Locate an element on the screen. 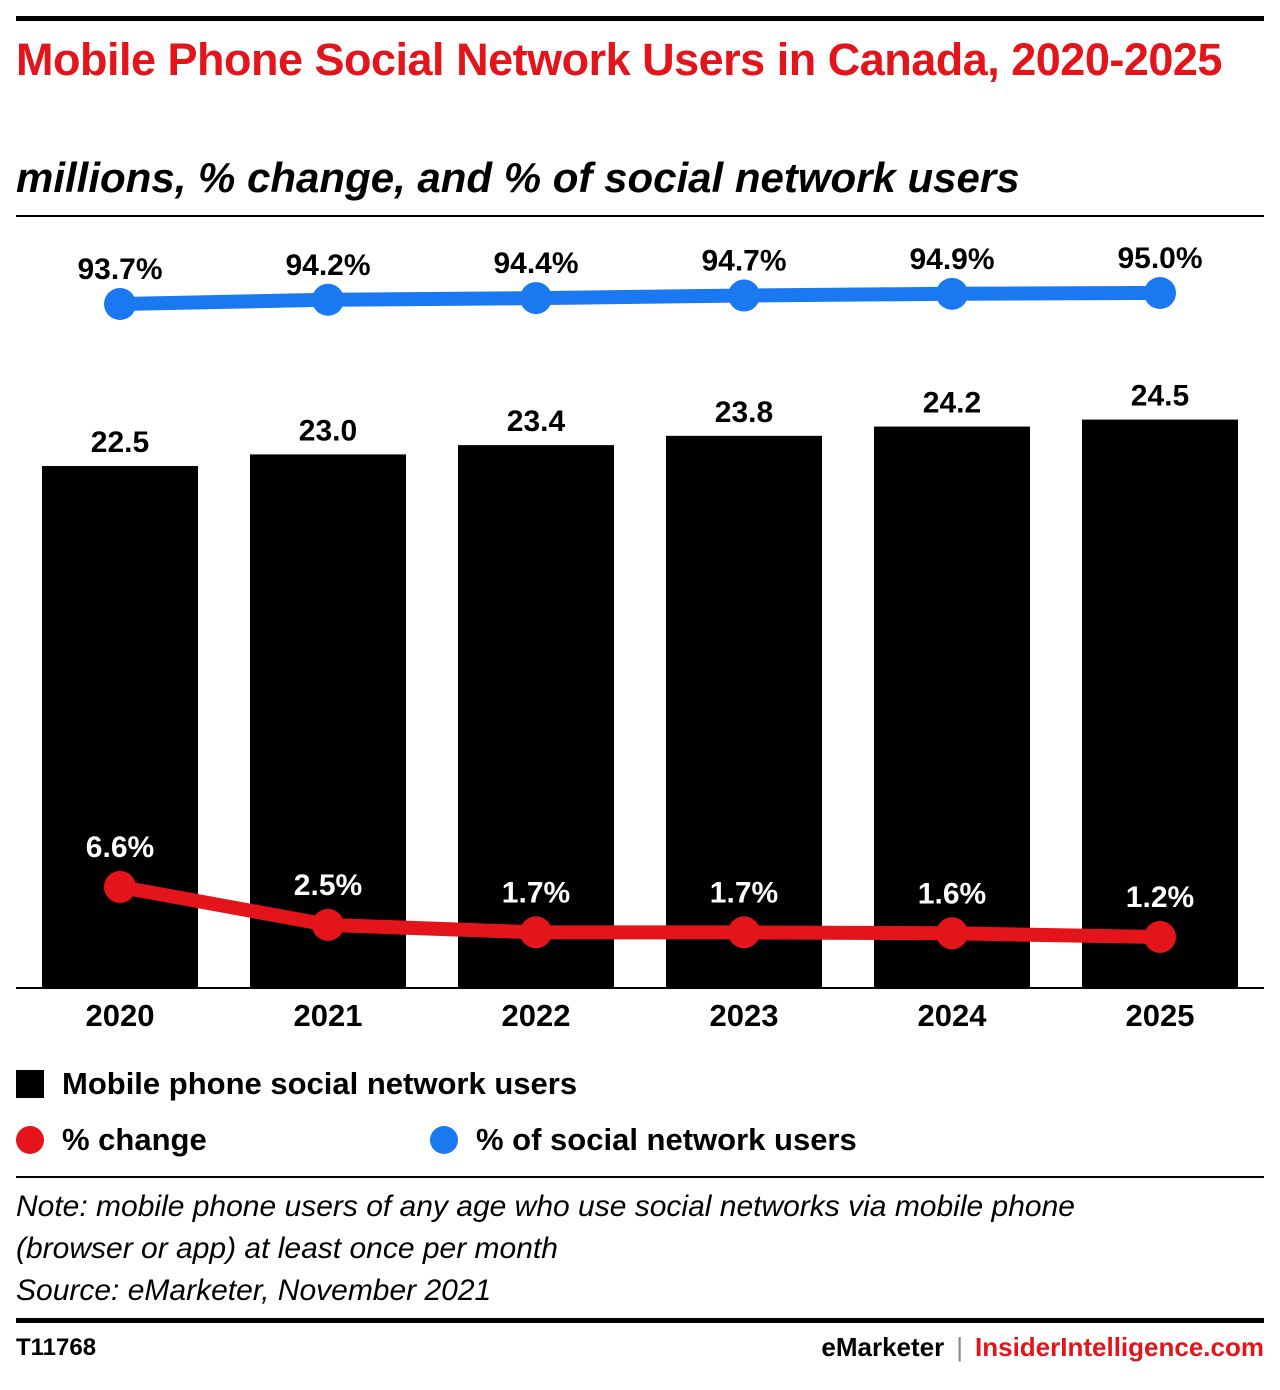 This screenshot has height=1390, width=1280. legend-label-change: % change is located at coordinates (134, 1139).